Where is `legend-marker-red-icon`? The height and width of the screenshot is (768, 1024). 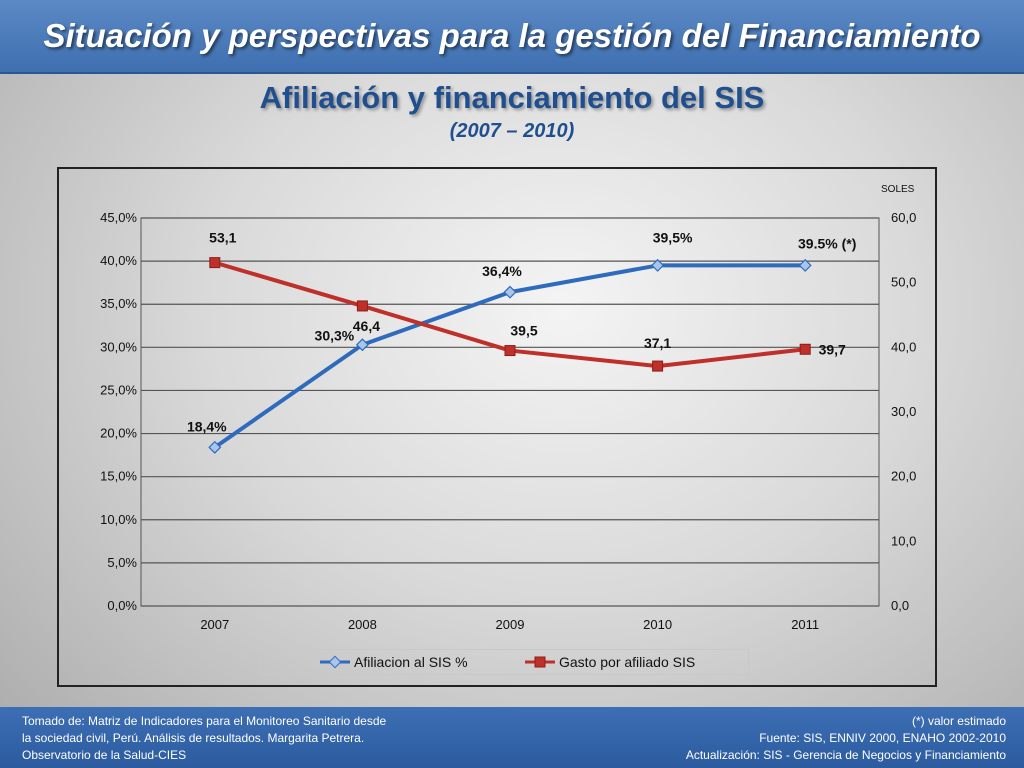
legend-marker-red-icon is located at coordinates (540, 662).